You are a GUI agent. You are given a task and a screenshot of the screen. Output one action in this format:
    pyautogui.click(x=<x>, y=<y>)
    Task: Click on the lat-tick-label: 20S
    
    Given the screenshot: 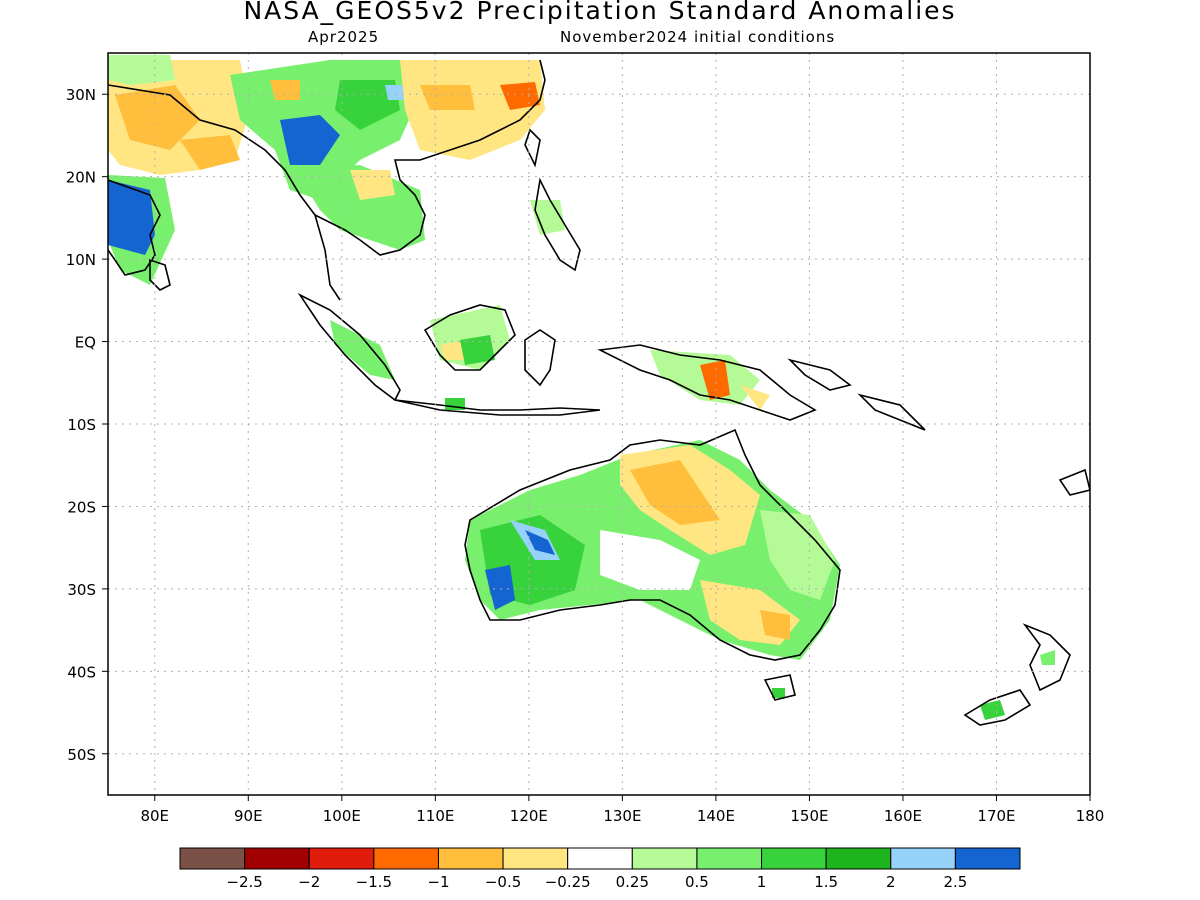 What is the action you would take?
    pyautogui.click(x=81, y=507)
    